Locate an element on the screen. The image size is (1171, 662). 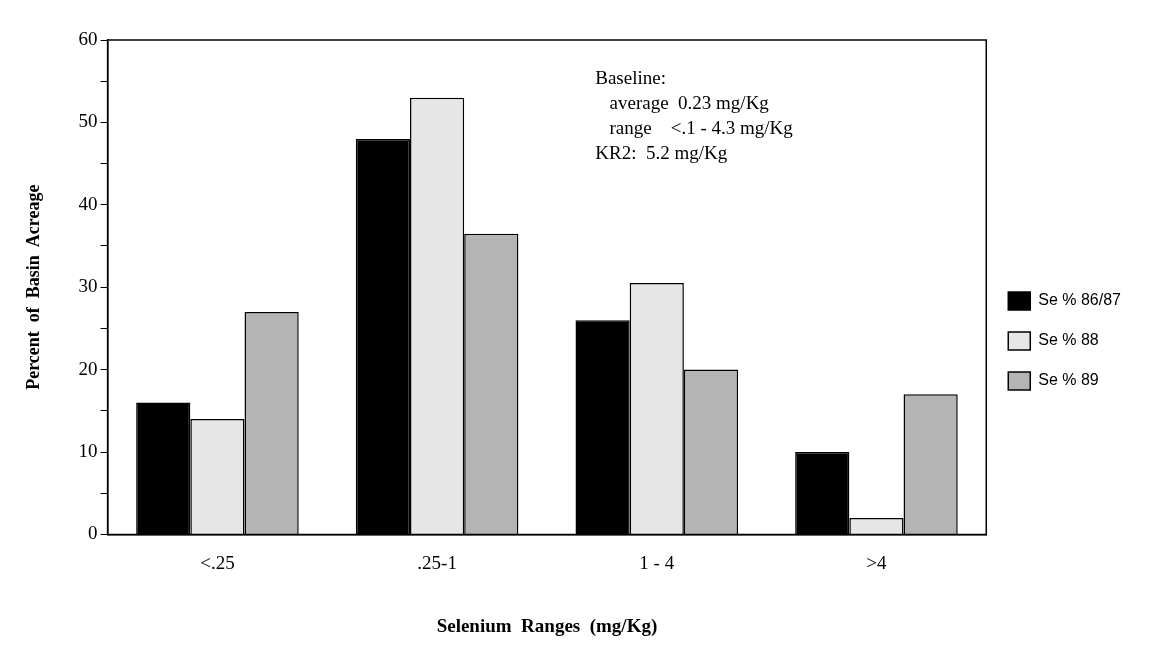
y-axis-title: Percent of Basin Acreage is located at coordinates (33, 287).